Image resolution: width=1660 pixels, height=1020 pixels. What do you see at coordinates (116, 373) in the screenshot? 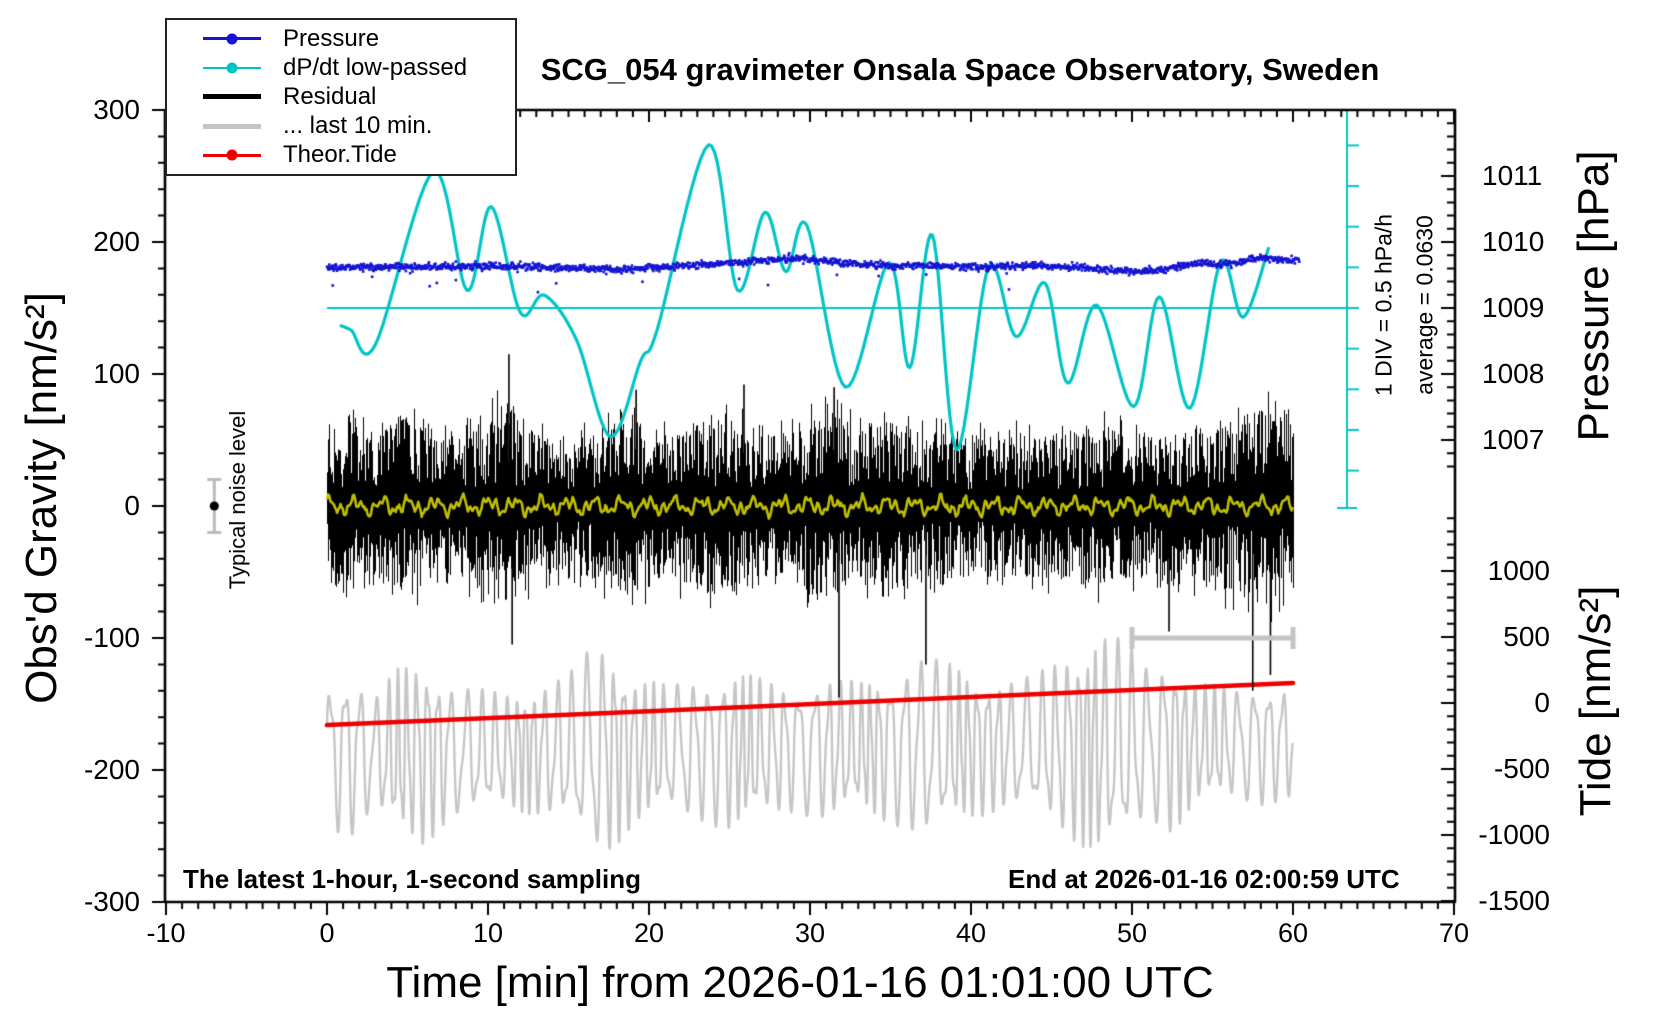
I see `gravity-axis-tick-label: 100` at bounding box center [116, 373].